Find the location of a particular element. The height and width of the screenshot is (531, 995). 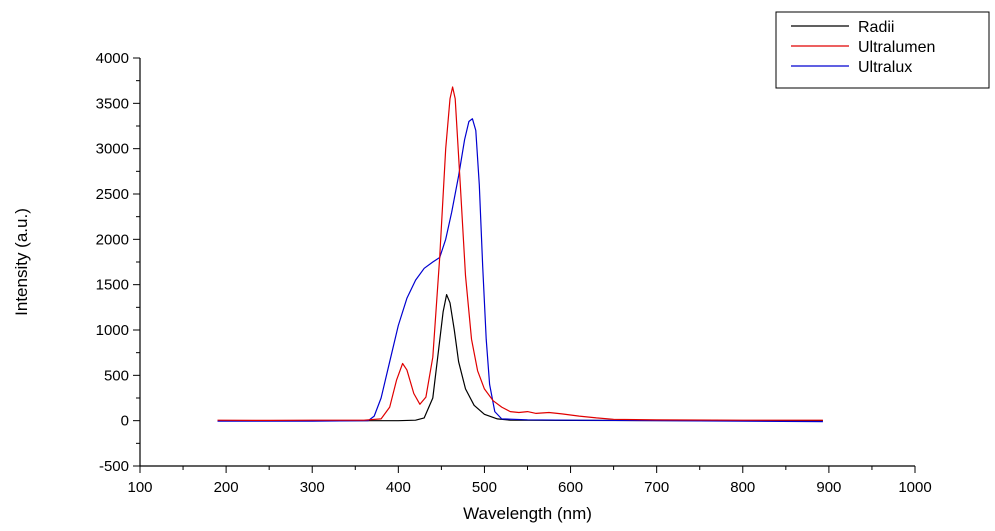

x-tick-label: 600 is located at coordinates (570, 487).